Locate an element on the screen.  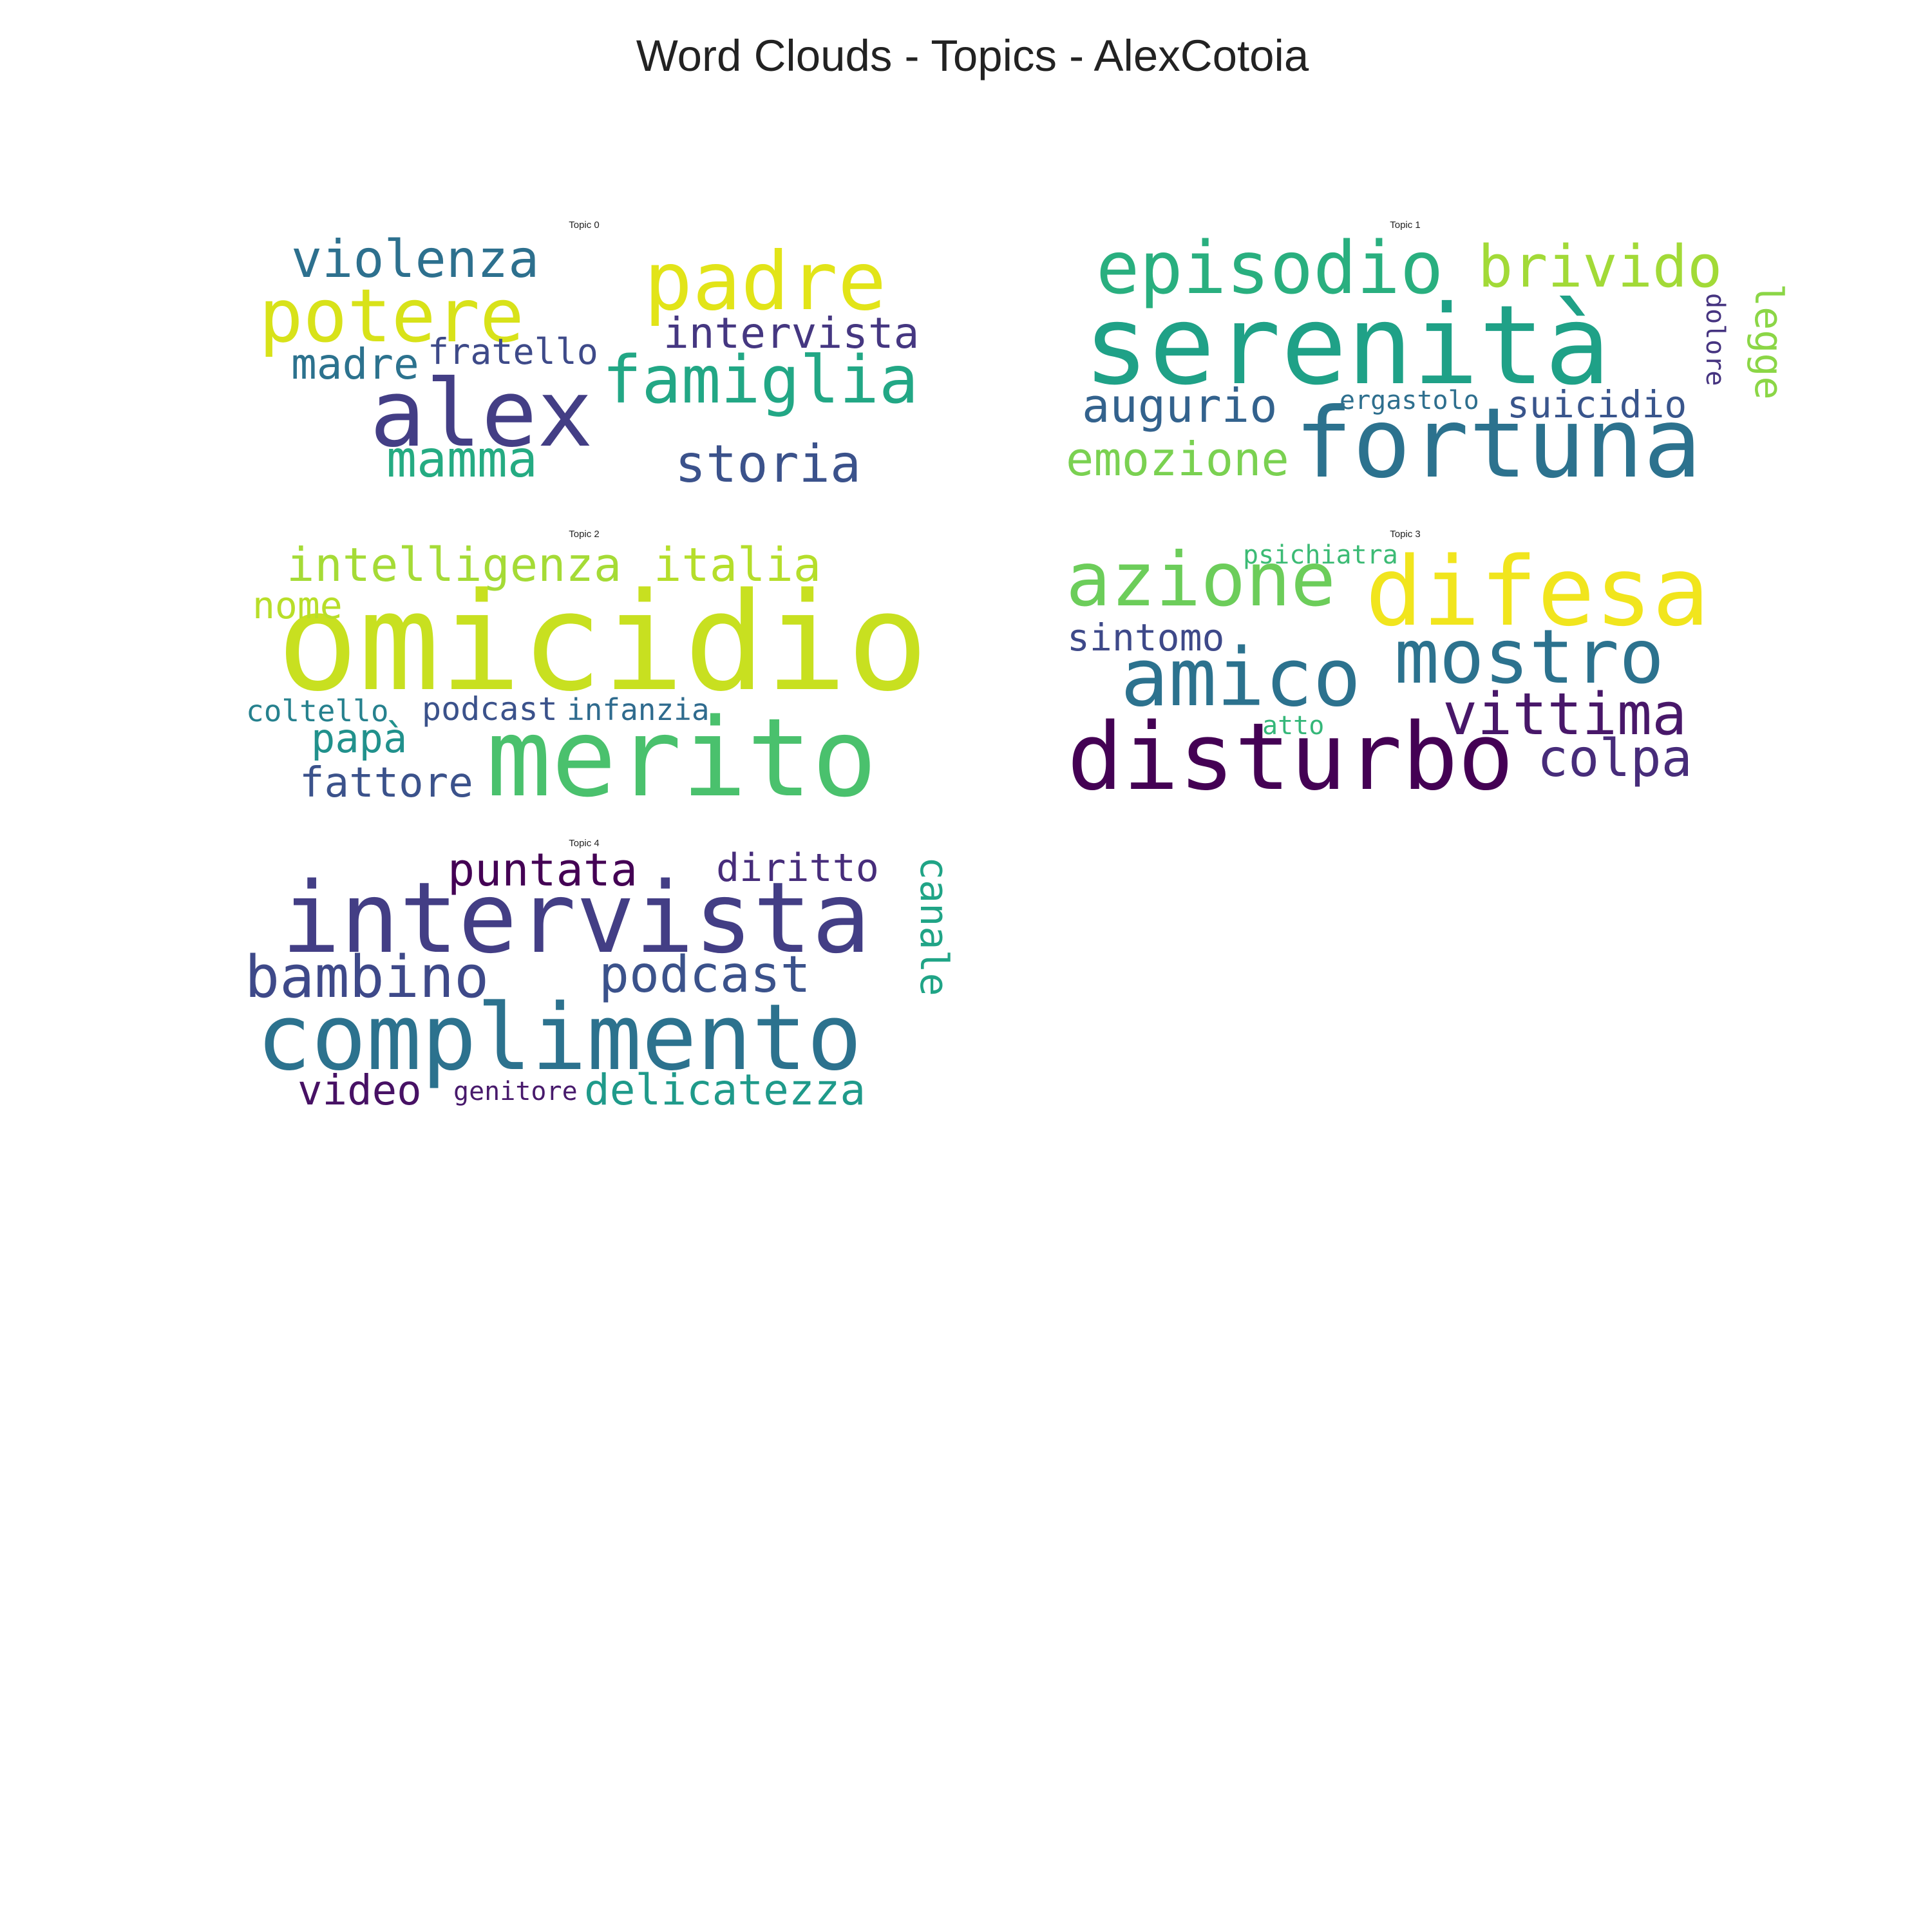
word-diritto: diritto is located at coordinates (797, 869).